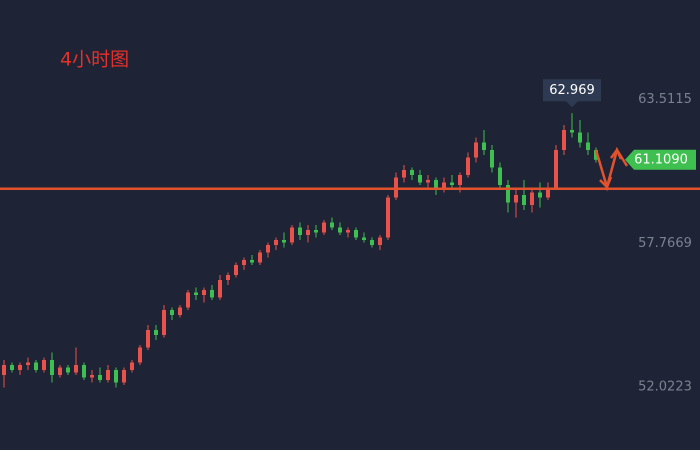 The width and height of the screenshot is (700, 450). What do you see at coordinates (94, 60) in the screenshot?
I see `chart-title: 4小时图` at bounding box center [94, 60].